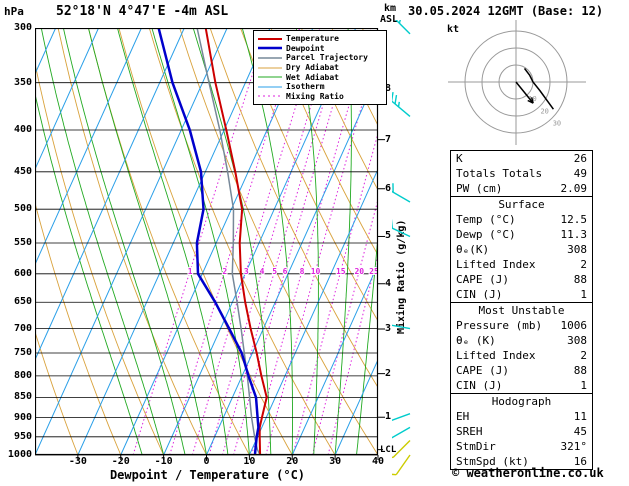 Image resolution: width=629 pixels, height=486 pixels. What do you see at coordinates (580, 279) in the screenshot?
I see `table-row-value: 88` at bounding box center [580, 279].